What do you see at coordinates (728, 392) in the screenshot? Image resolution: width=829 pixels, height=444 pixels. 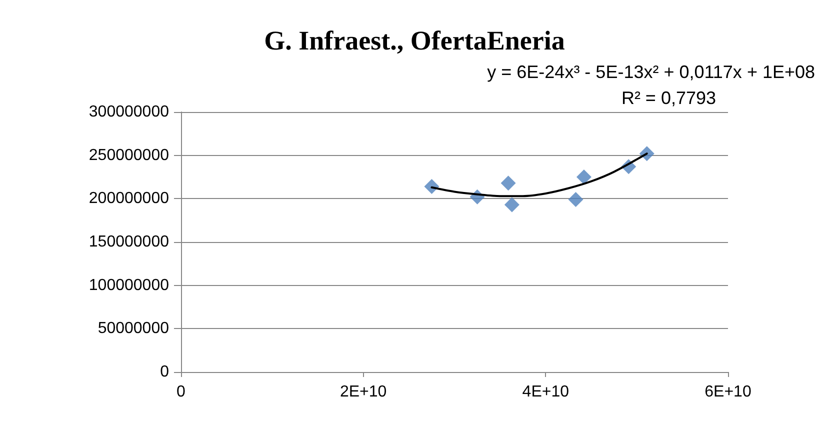 I see `x-tick-label: 6E+10` at bounding box center [728, 392].